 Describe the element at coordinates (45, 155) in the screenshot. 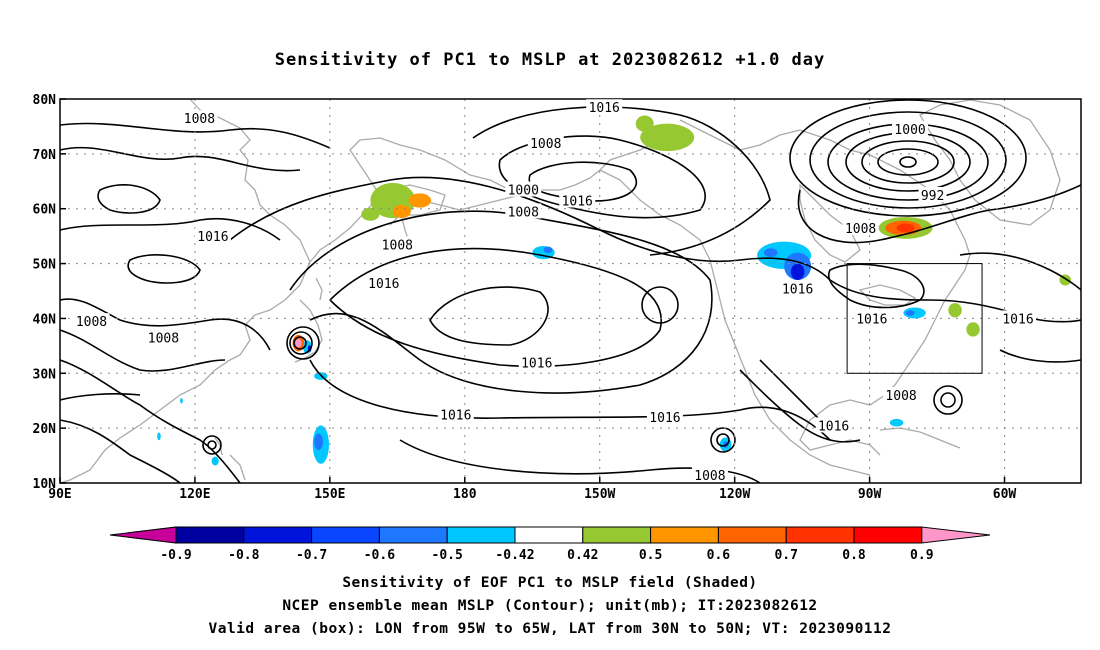

I see `y-tick-label: 70N` at that location.